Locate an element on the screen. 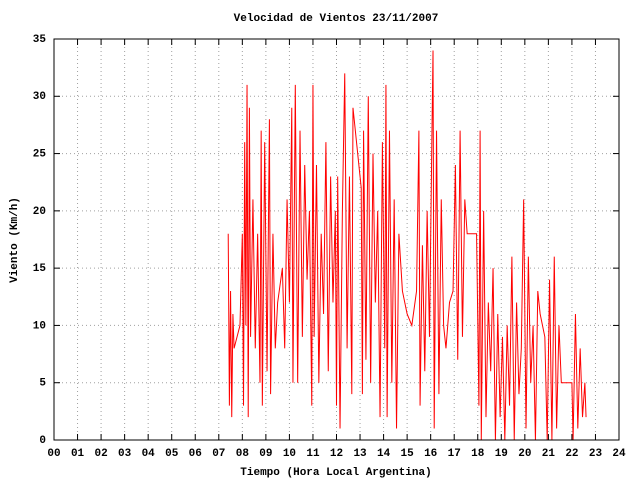  y-tick-label: 35 is located at coordinates (40, 40).